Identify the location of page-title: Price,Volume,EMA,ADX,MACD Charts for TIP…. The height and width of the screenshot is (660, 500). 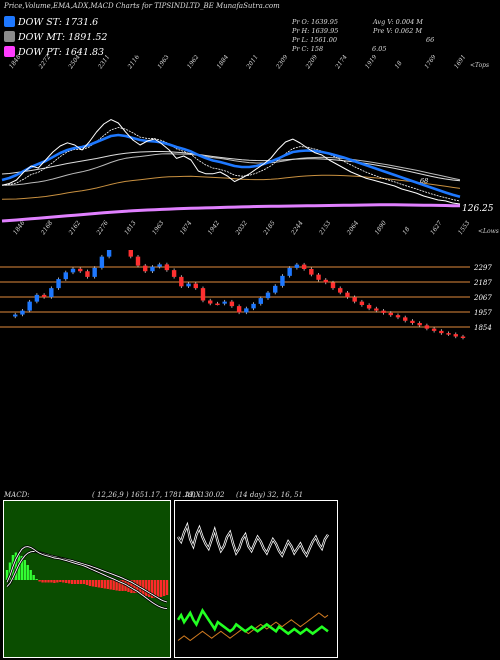
(142, 6).